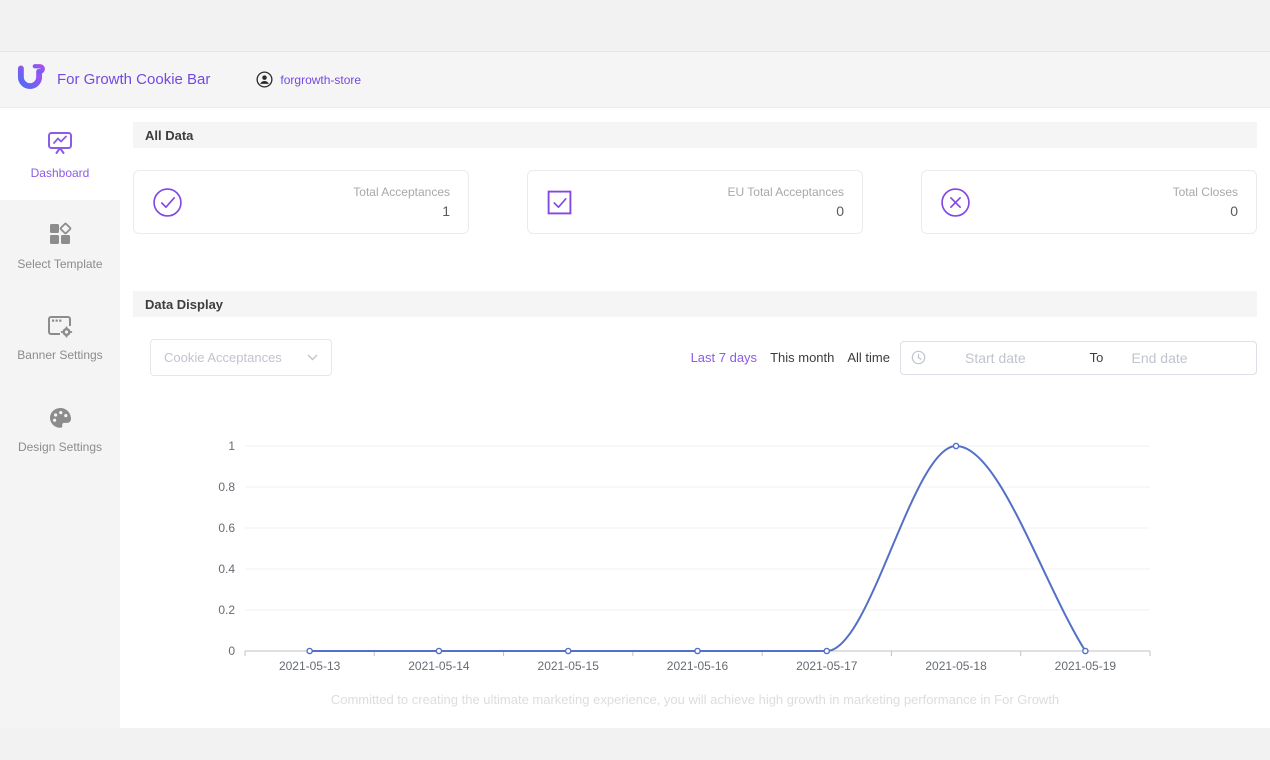 This screenshot has width=1270, height=760. What do you see at coordinates (635, 744) in the screenshot?
I see `page-footer-strip` at bounding box center [635, 744].